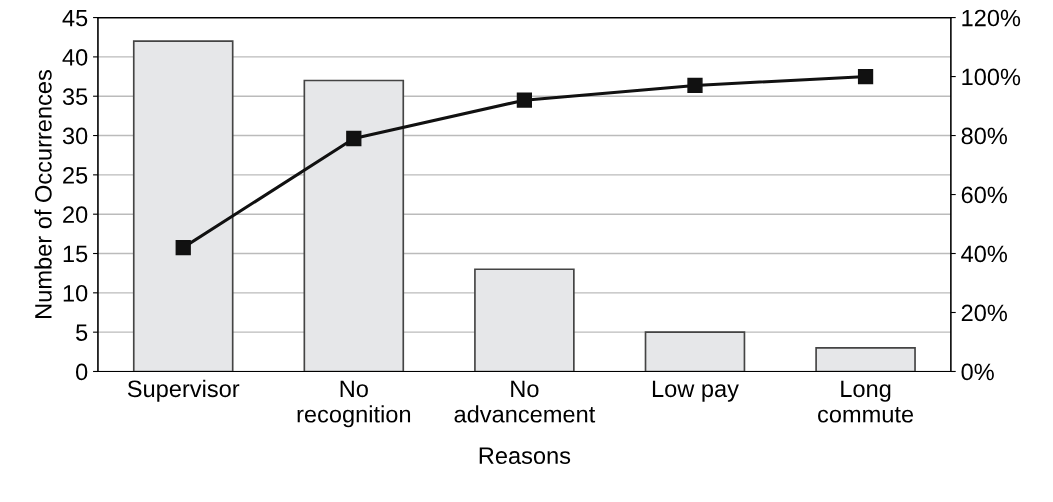  Describe the element at coordinates (525, 401) in the screenshot. I see `x-tick-label: No advancement` at that location.